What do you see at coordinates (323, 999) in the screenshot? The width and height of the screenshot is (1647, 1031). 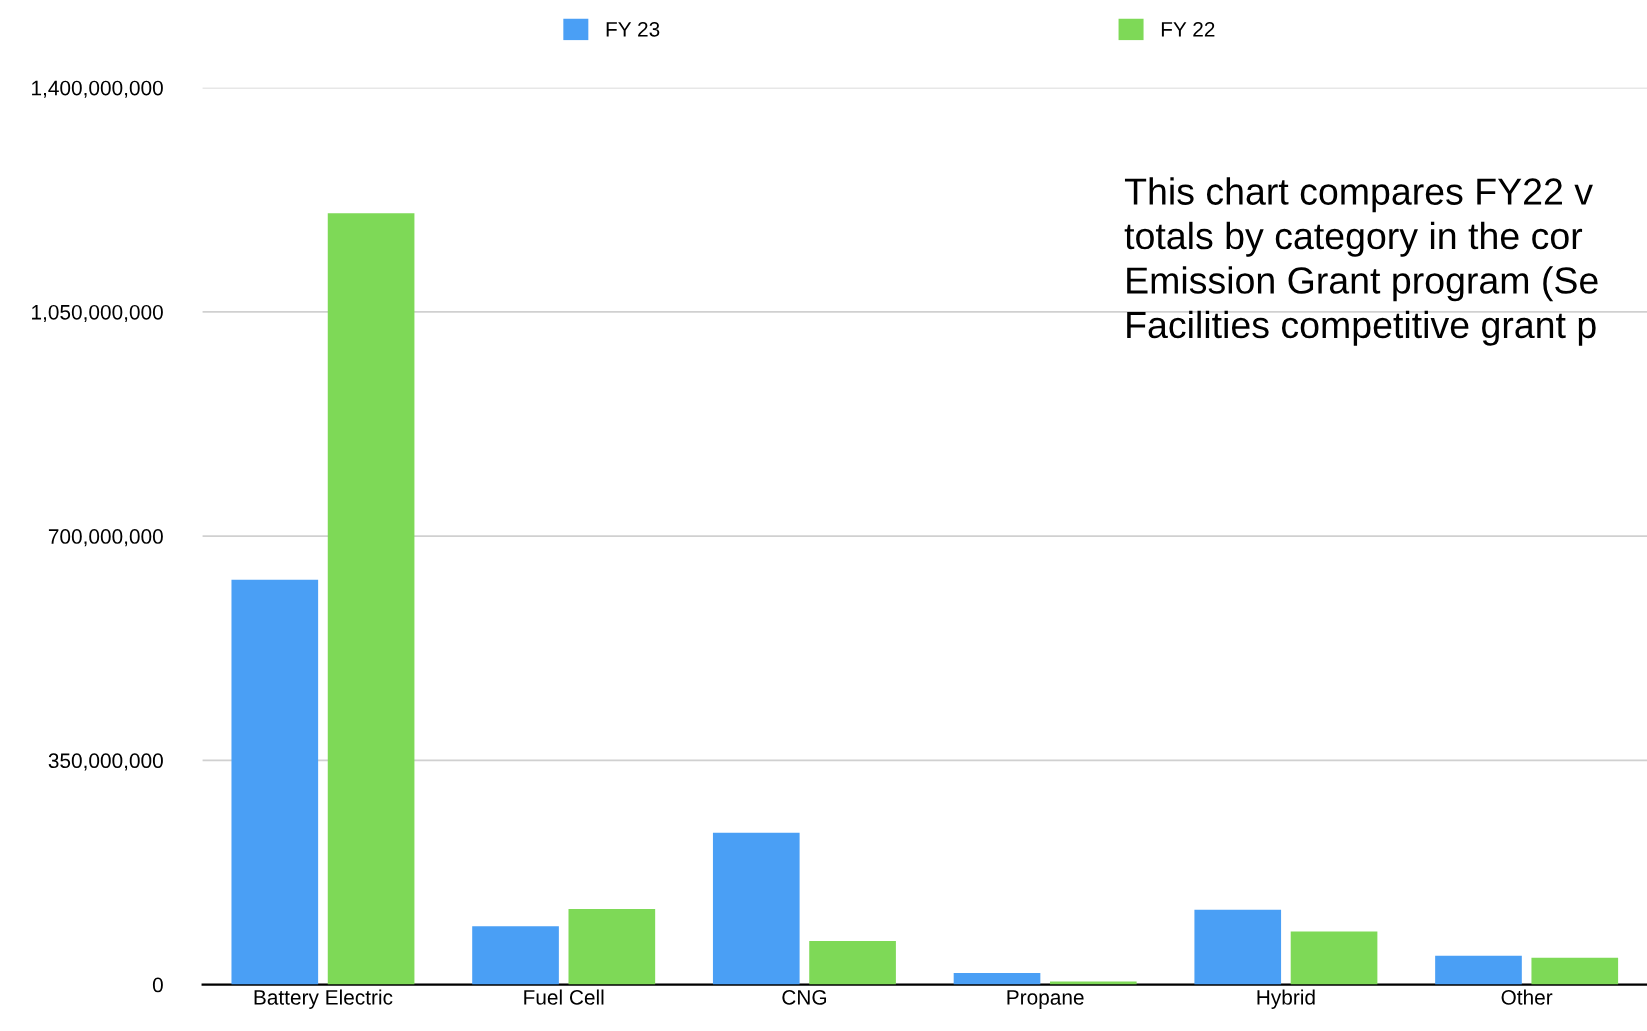 I see `x-tick-label: Battery Electric` at bounding box center [323, 999].